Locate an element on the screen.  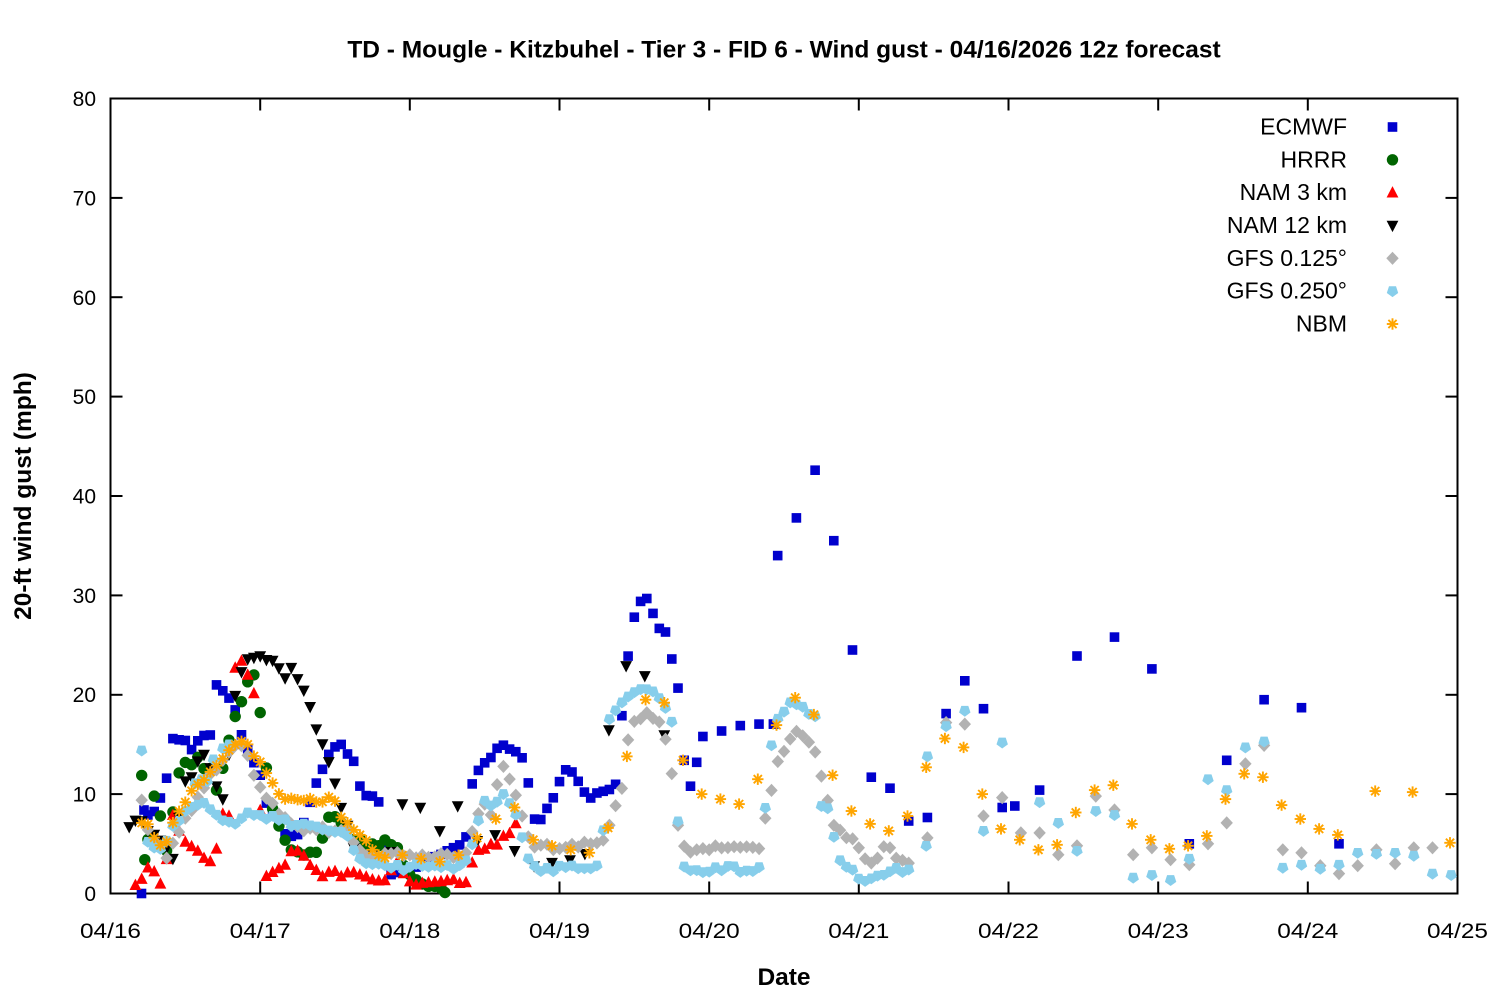
svg-text: 04/22 is located at coordinates (1008, 931).